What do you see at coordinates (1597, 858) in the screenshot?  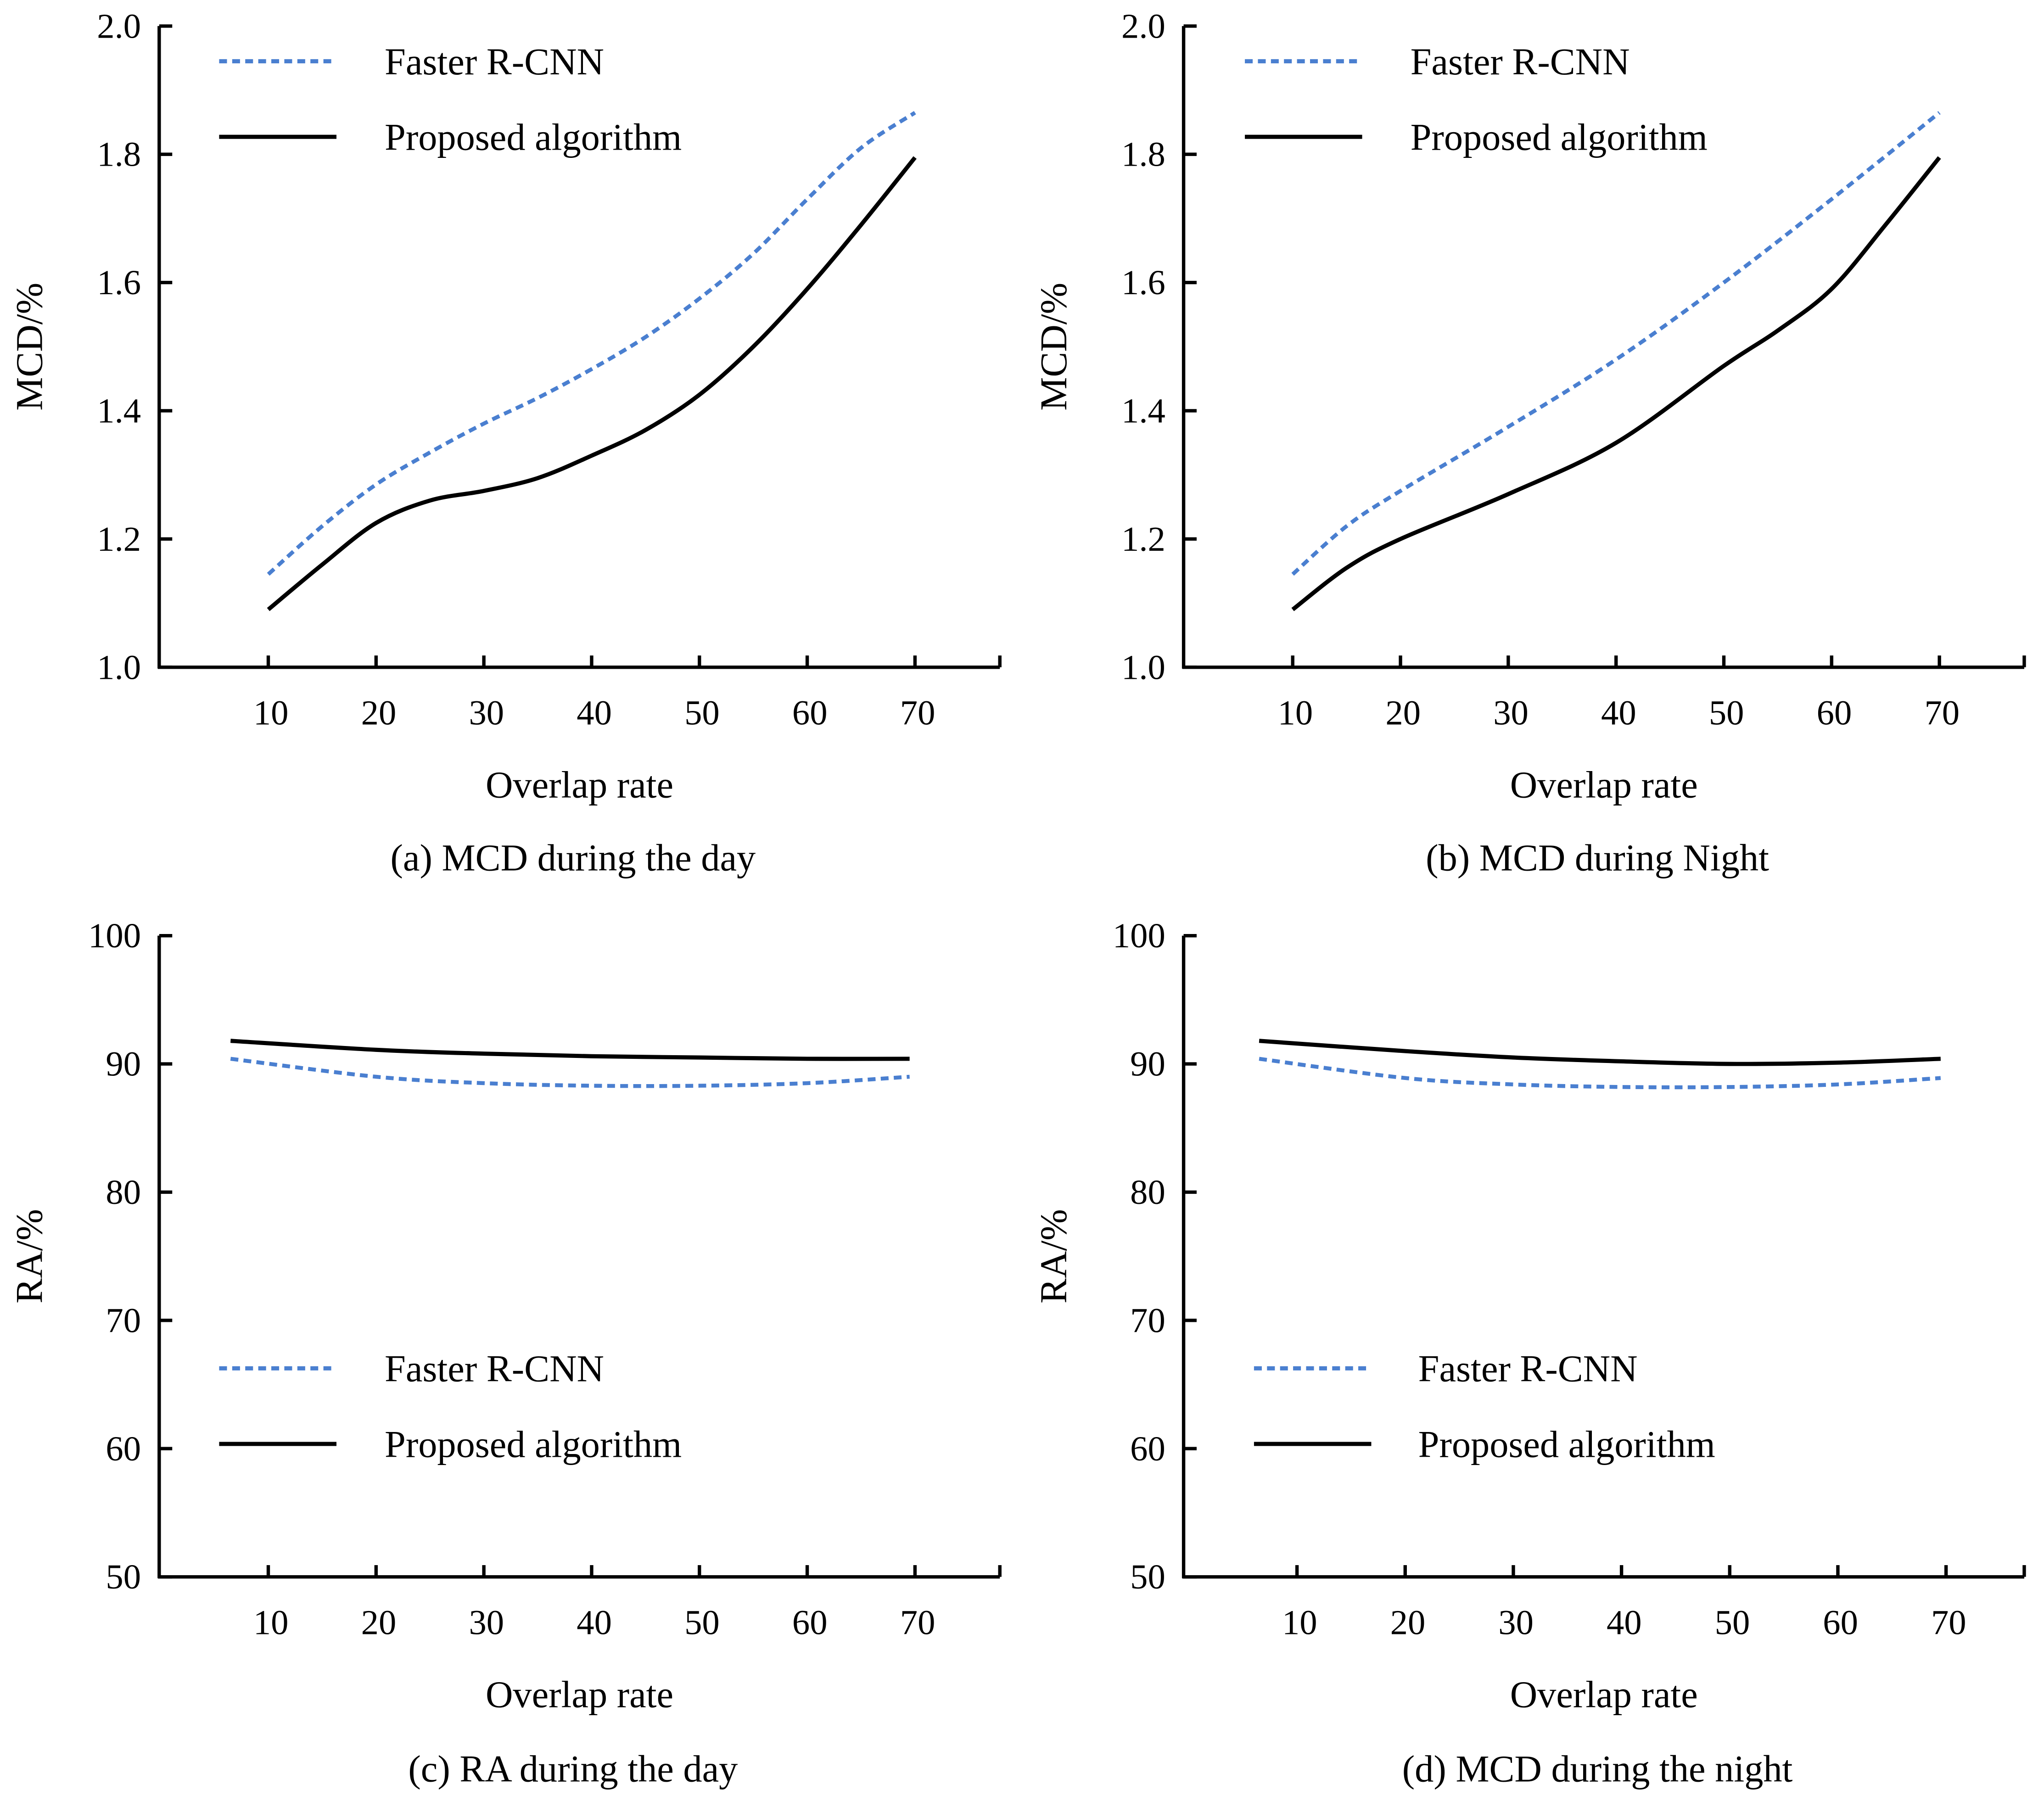 I see `panel-caption: (b) MCD during Night` at bounding box center [1597, 858].